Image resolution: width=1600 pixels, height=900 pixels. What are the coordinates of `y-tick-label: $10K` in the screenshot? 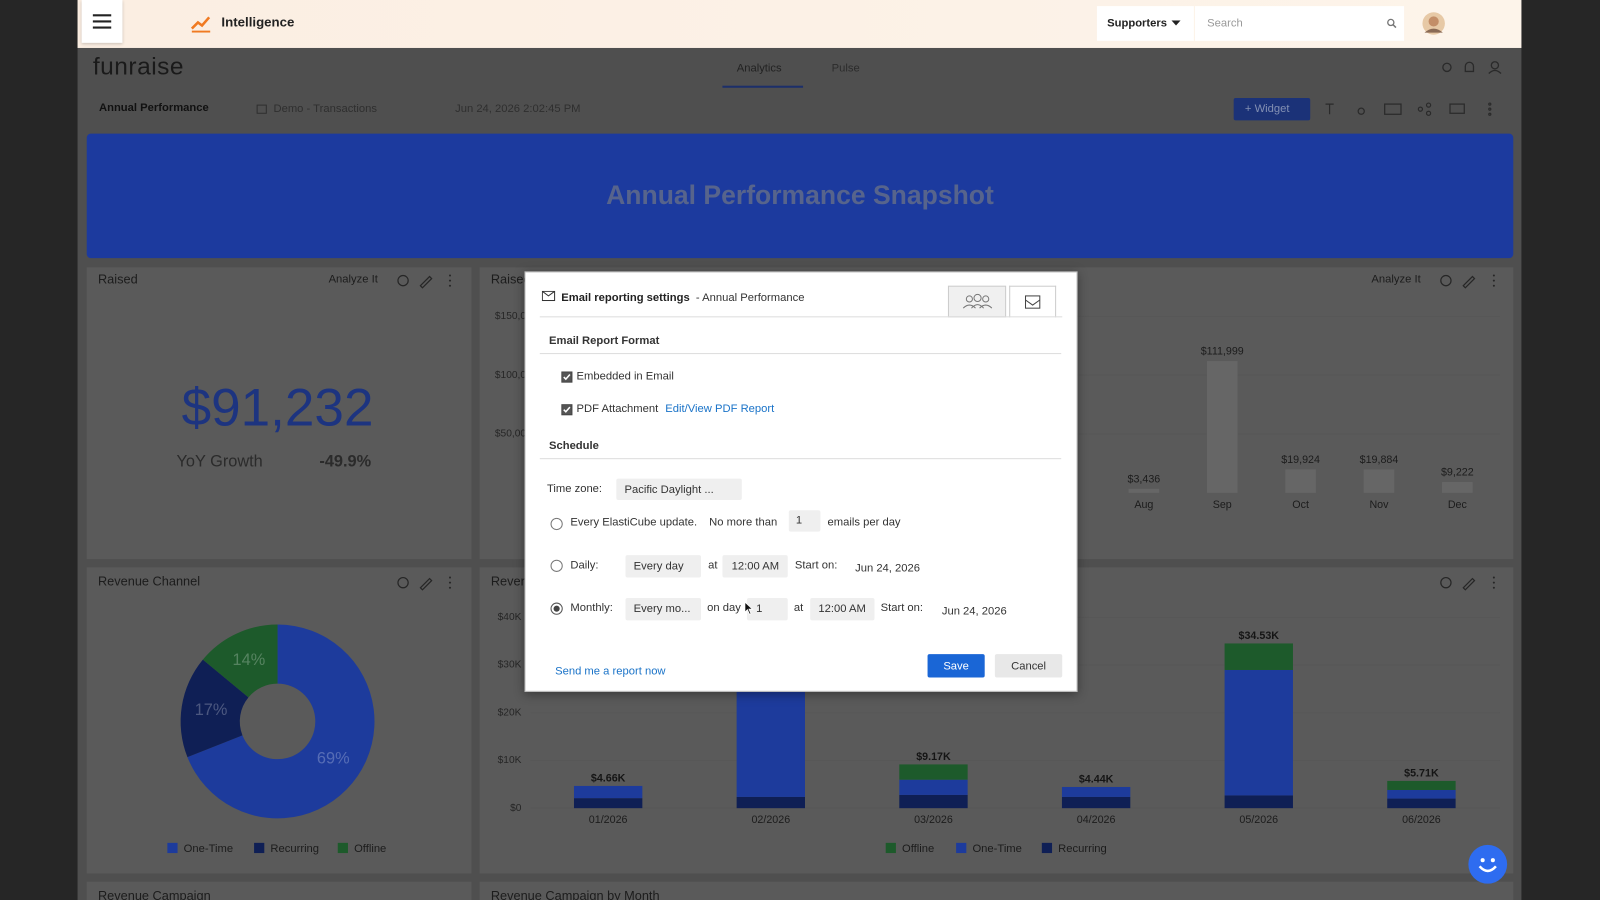 It's located at (510, 760).